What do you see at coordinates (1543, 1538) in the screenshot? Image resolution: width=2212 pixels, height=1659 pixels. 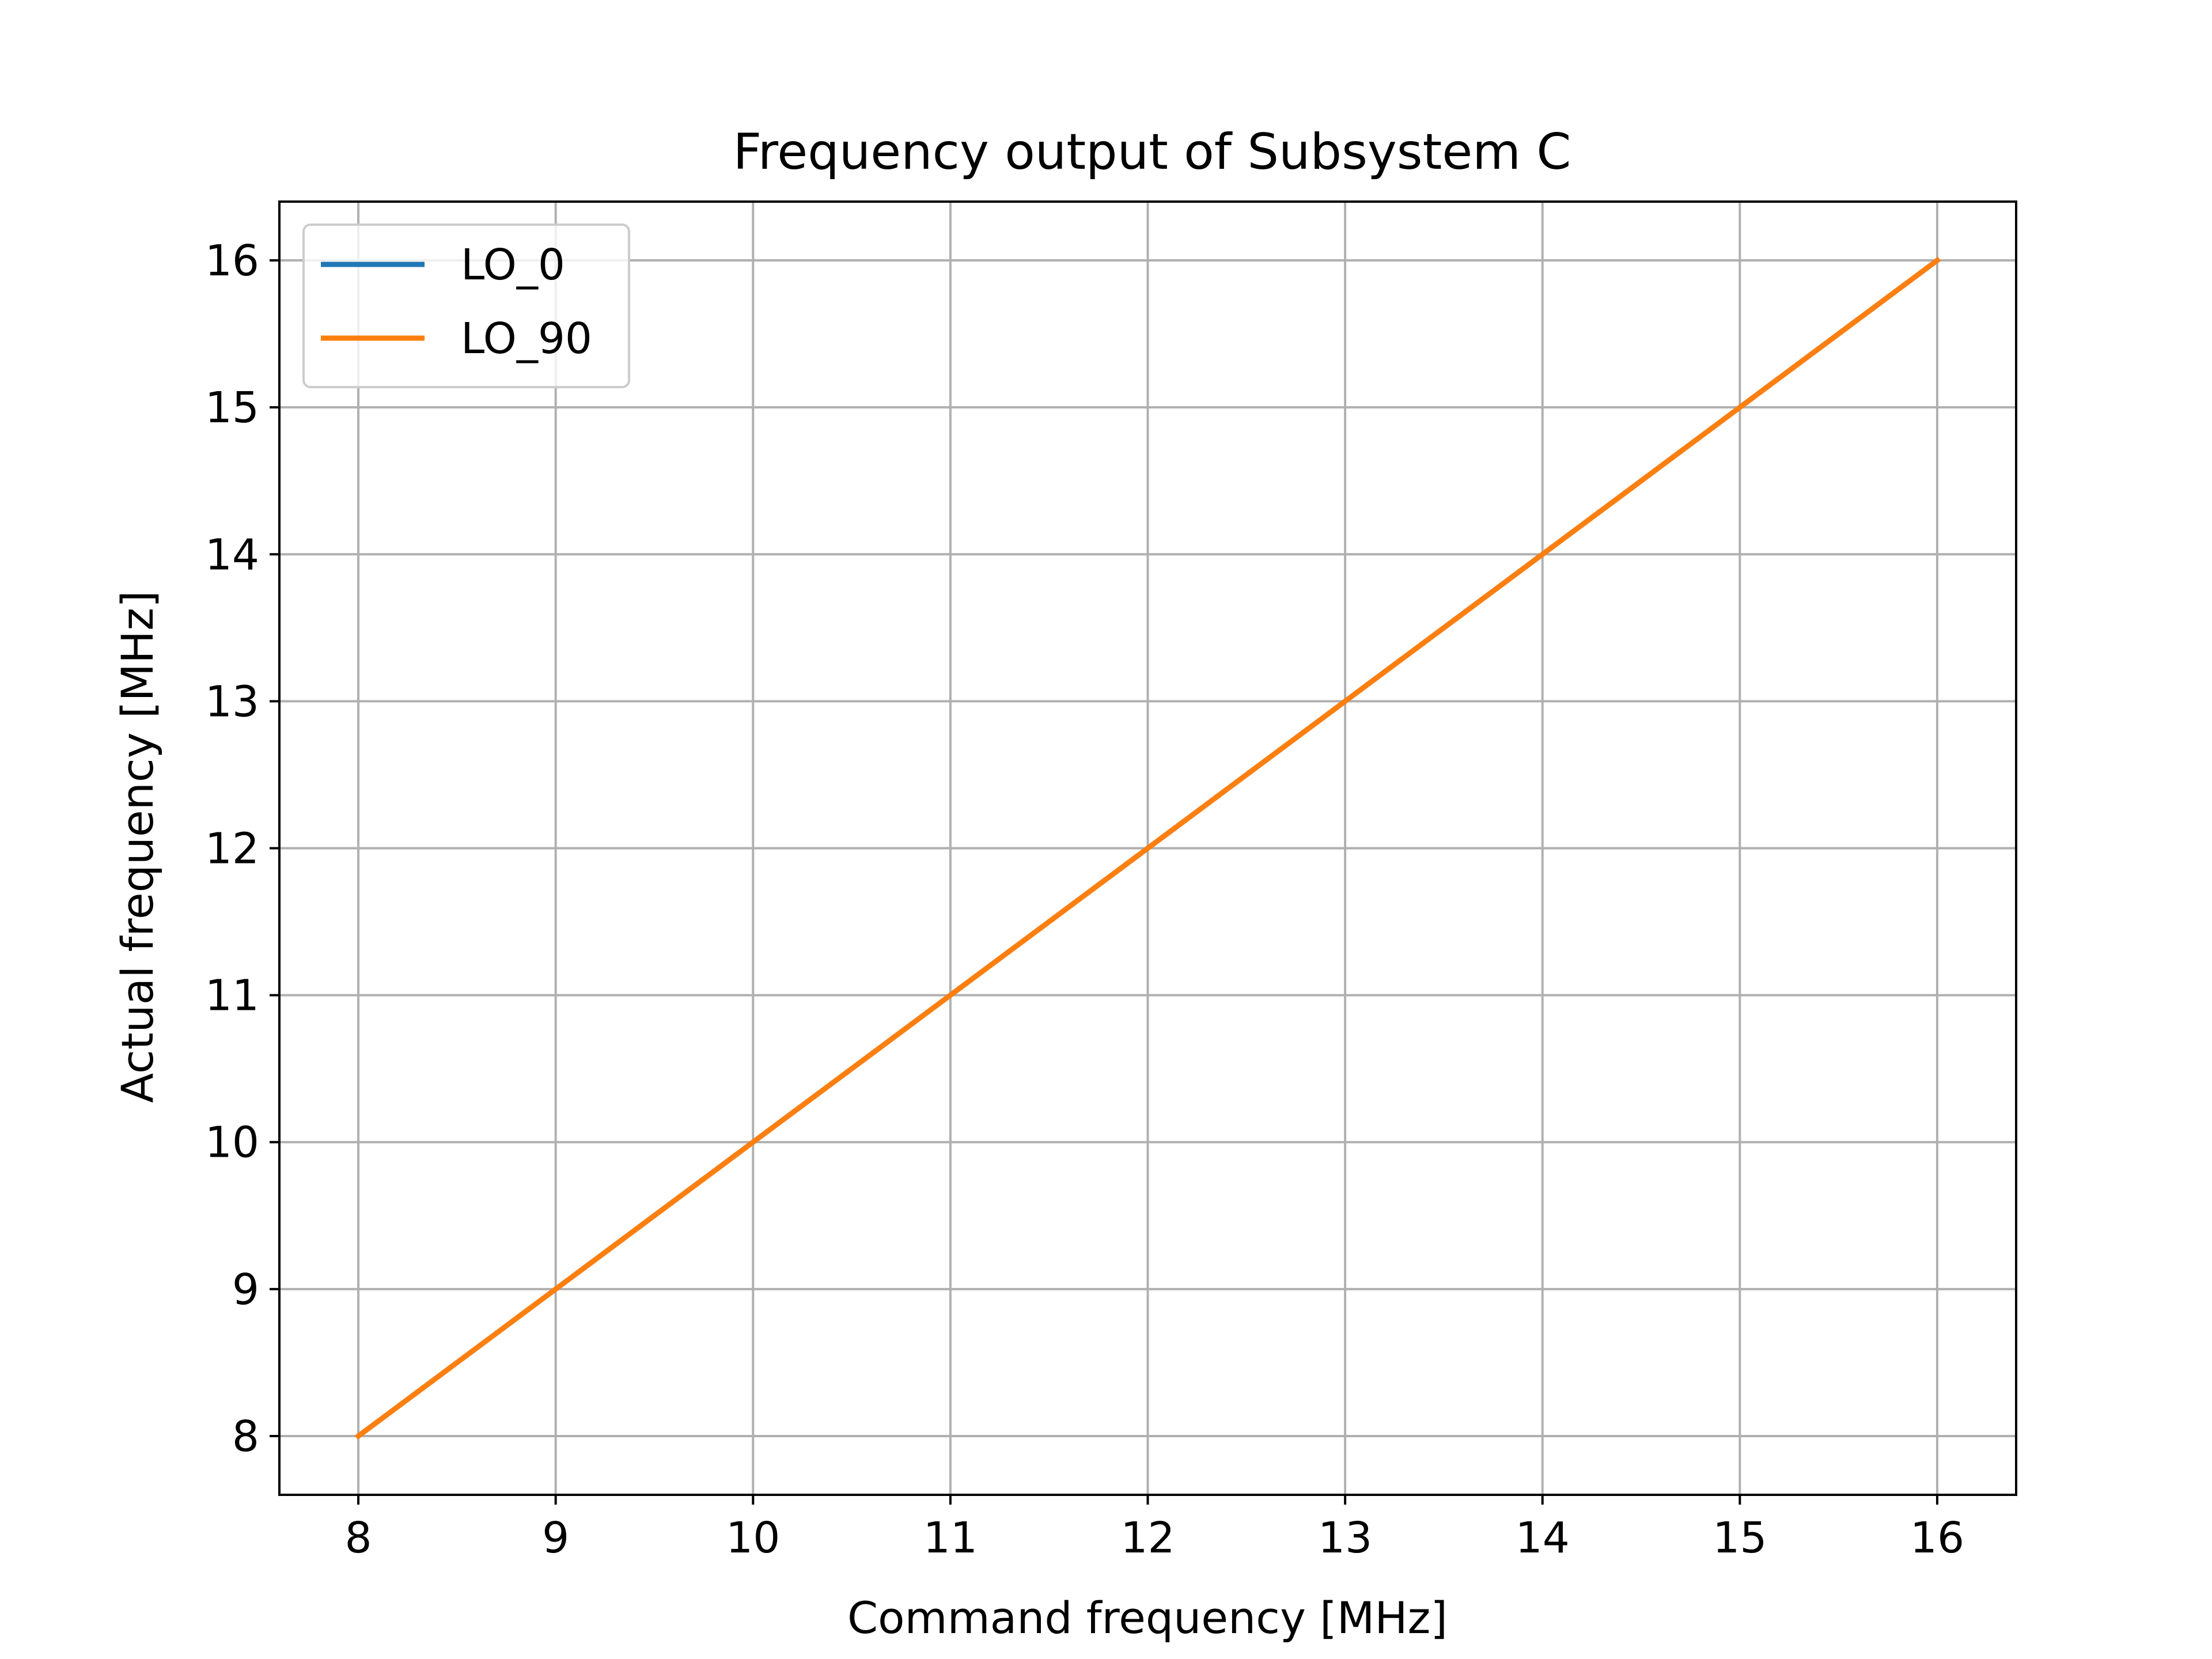 I see `x-tick-label: 14` at bounding box center [1543, 1538].